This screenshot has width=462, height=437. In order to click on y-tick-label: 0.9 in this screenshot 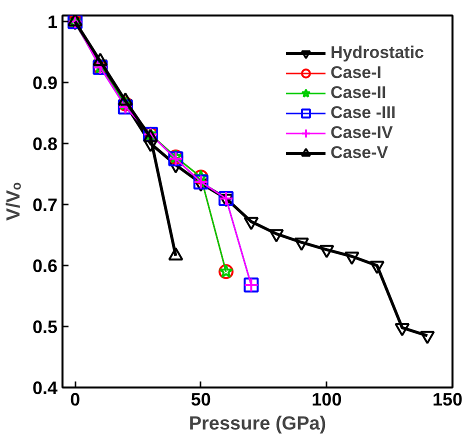, I will do `click(45, 83)`.